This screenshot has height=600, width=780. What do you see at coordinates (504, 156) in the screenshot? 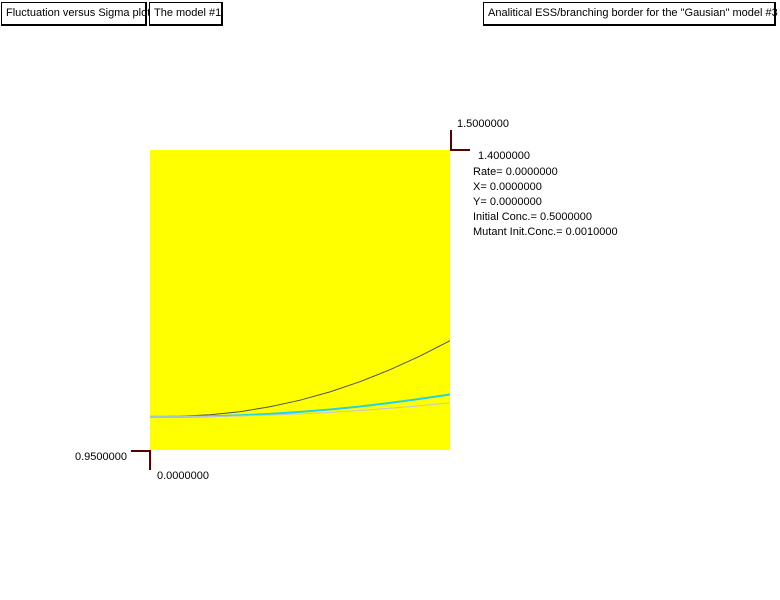
I see `x-max-label: 1.4000000` at bounding box center [504, 156].